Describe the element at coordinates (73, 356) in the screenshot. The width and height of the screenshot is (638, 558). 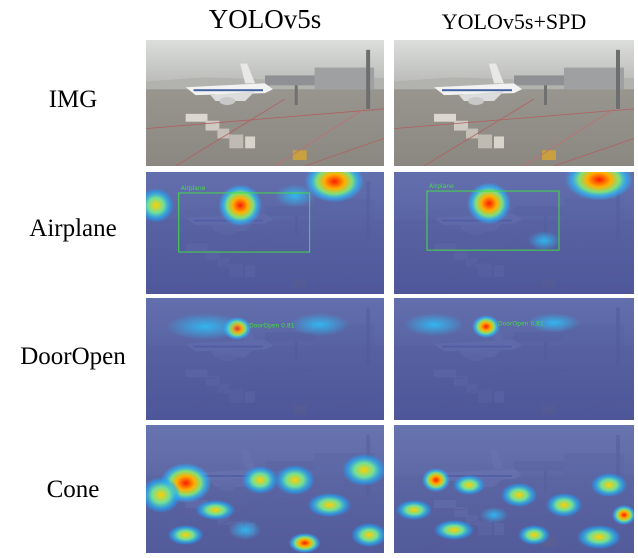
I see `row-label-dooropen: DoorOpen` at that location.